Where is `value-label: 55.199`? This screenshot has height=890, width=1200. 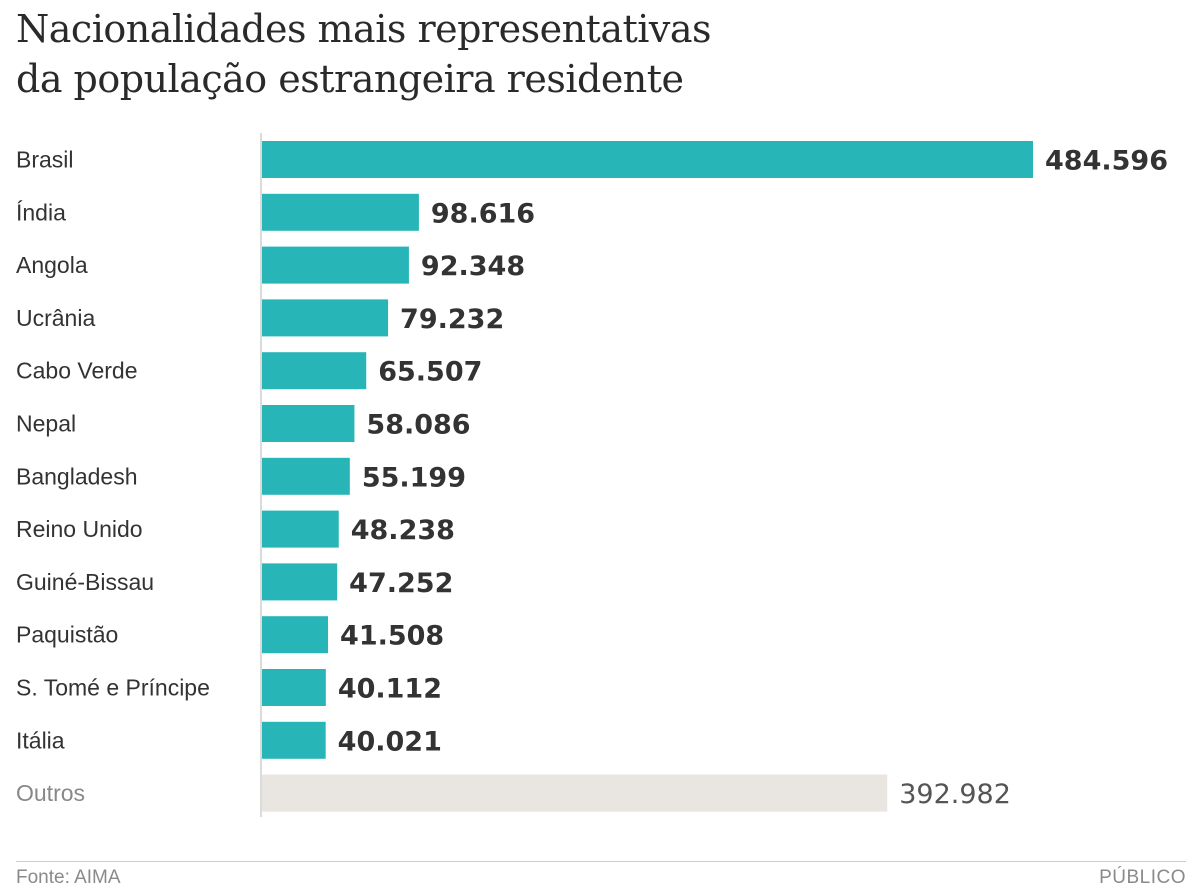
value-label: 55.199 is located at coordinates (414, 477).